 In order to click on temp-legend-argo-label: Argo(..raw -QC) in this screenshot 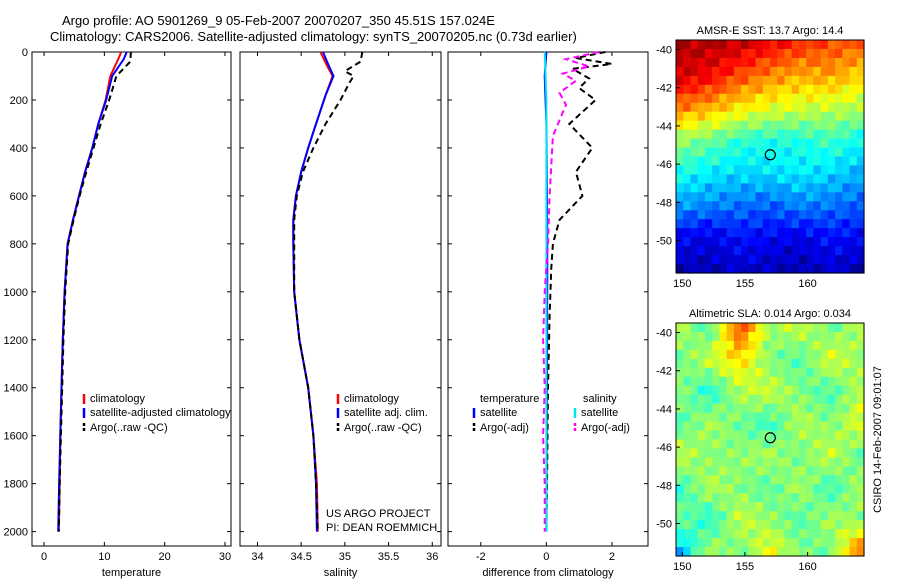, I will do `click(129, 428)`.